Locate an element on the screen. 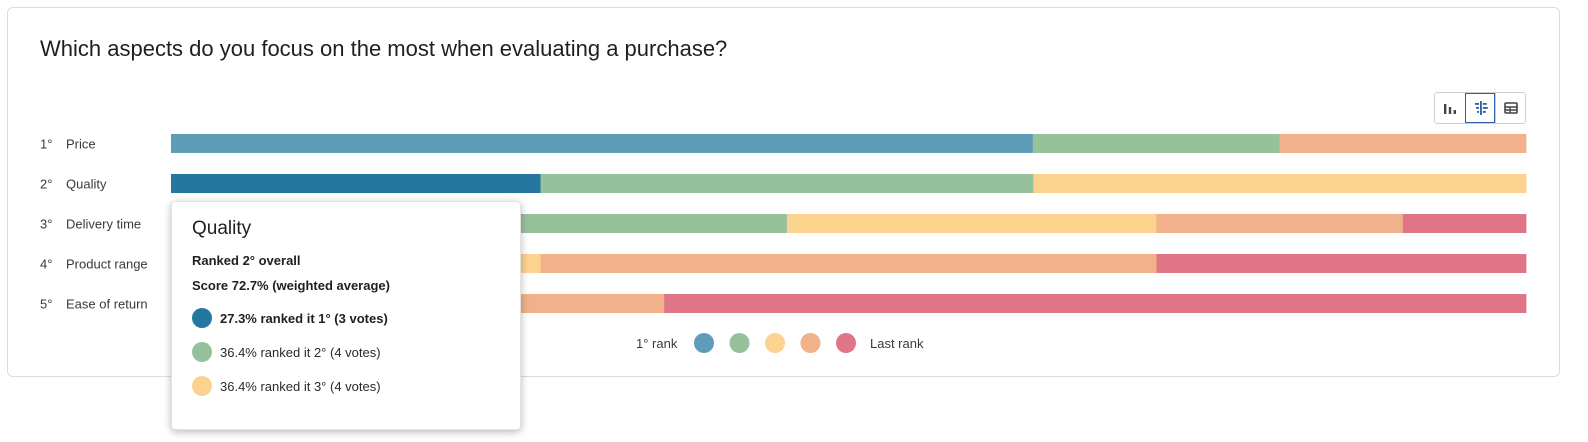 The width and height of the screenshot is (1588, 442). tooltip-item: 27.3% ranked it 1° (3 votes) is located at coordinates (346, 318).